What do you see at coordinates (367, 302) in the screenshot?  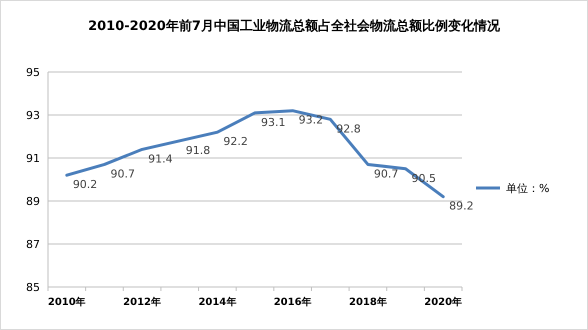 I see `x-tick-label: 2018年` at bounding box center [367, 302].